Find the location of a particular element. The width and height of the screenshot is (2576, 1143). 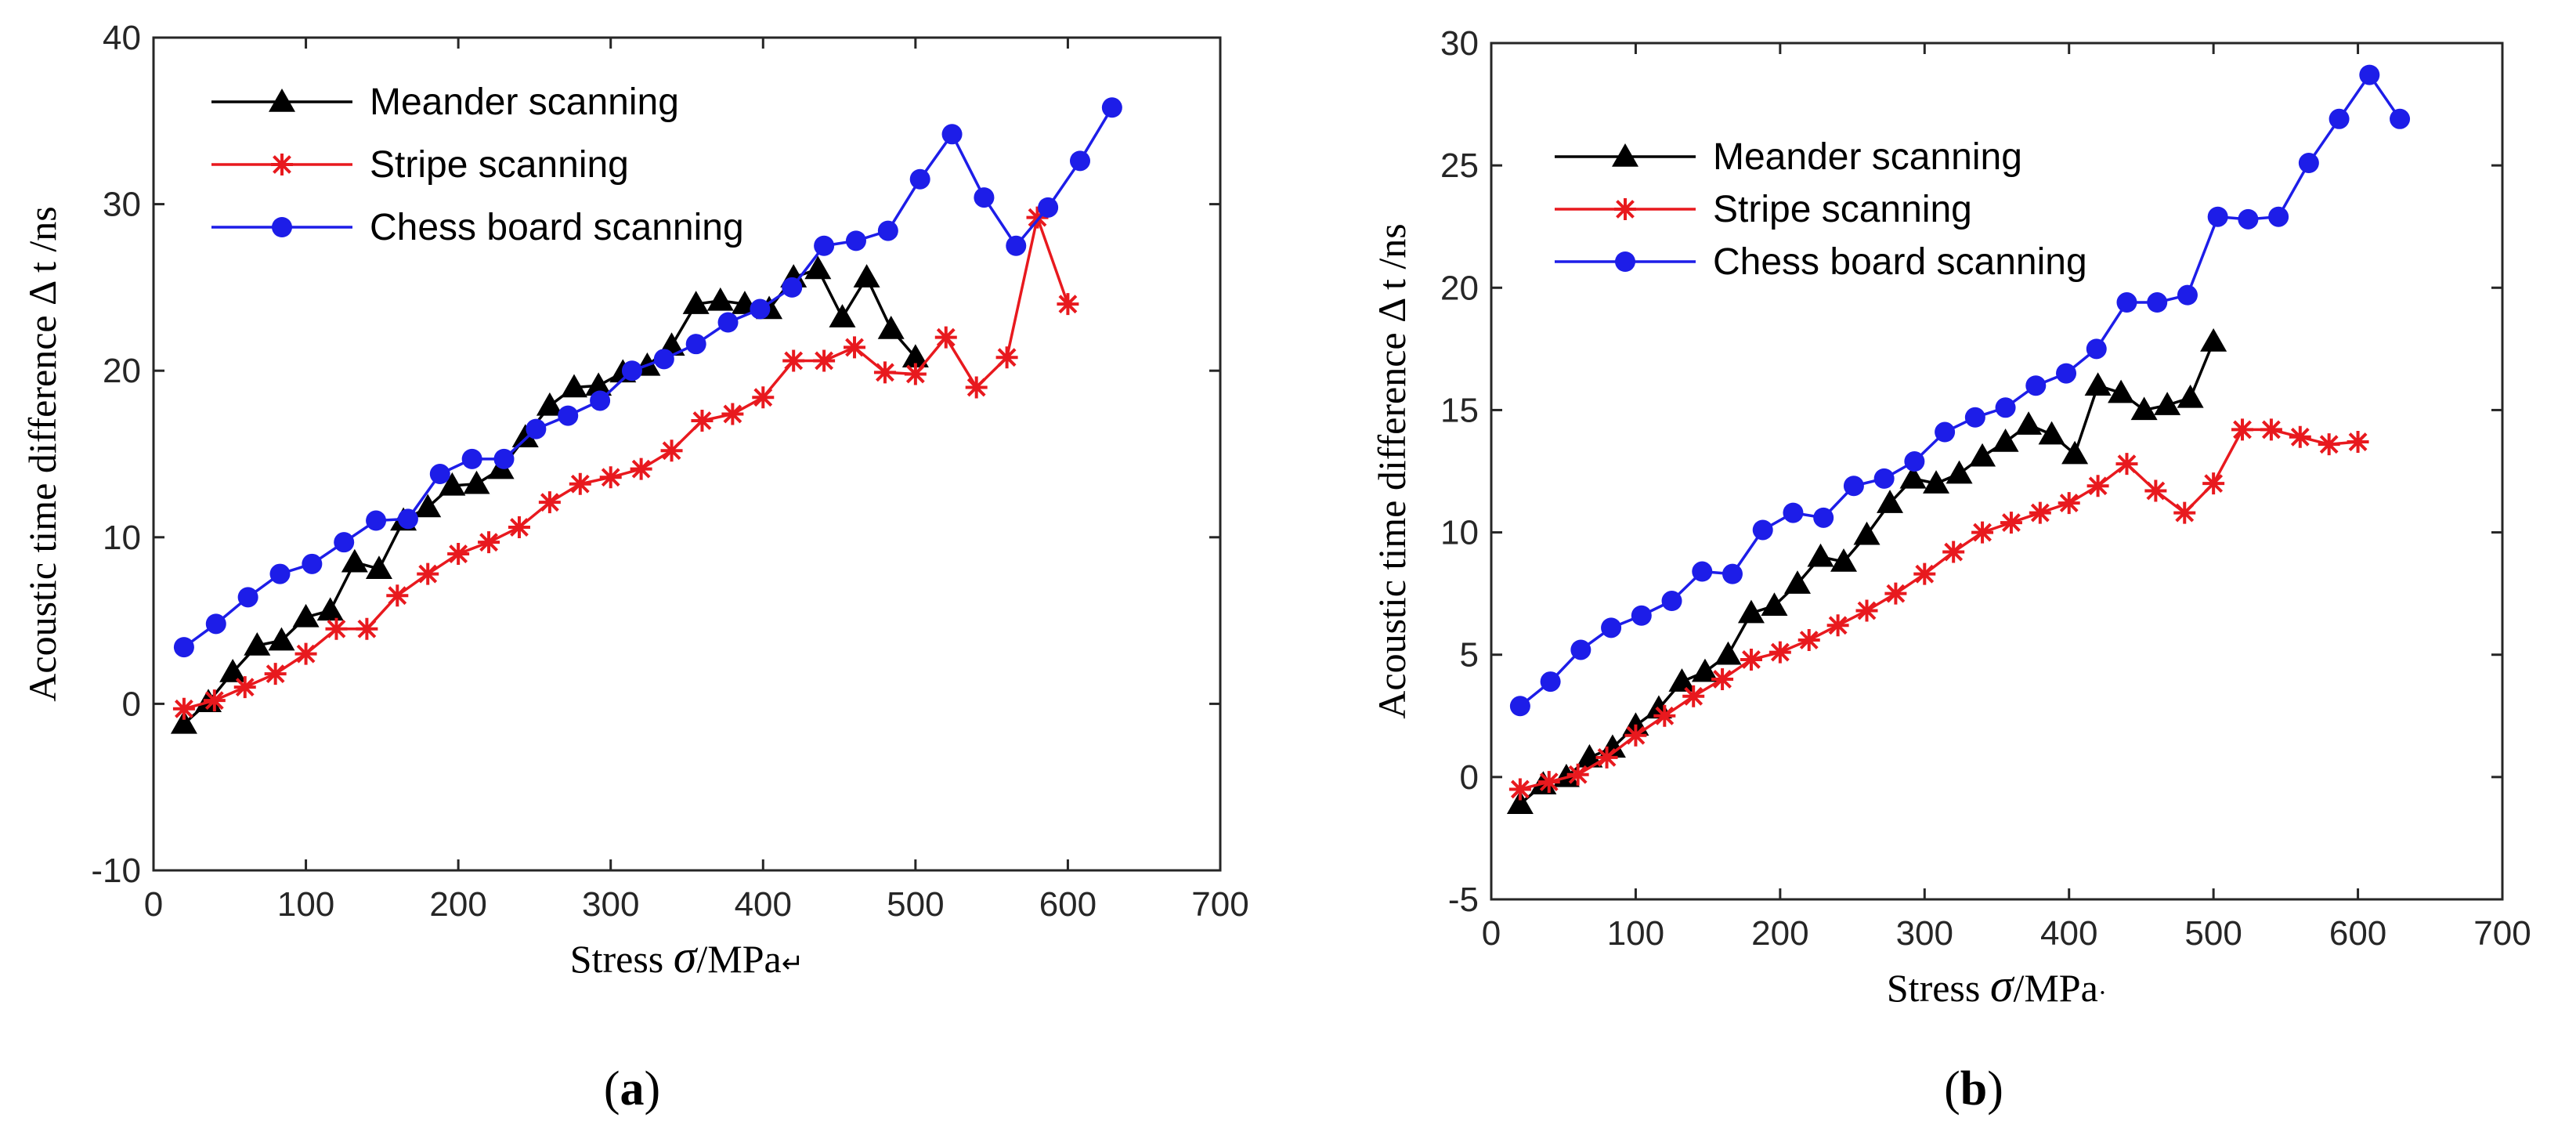

legend-entry: Chess board scanning is located at coordinates (1821, 262).